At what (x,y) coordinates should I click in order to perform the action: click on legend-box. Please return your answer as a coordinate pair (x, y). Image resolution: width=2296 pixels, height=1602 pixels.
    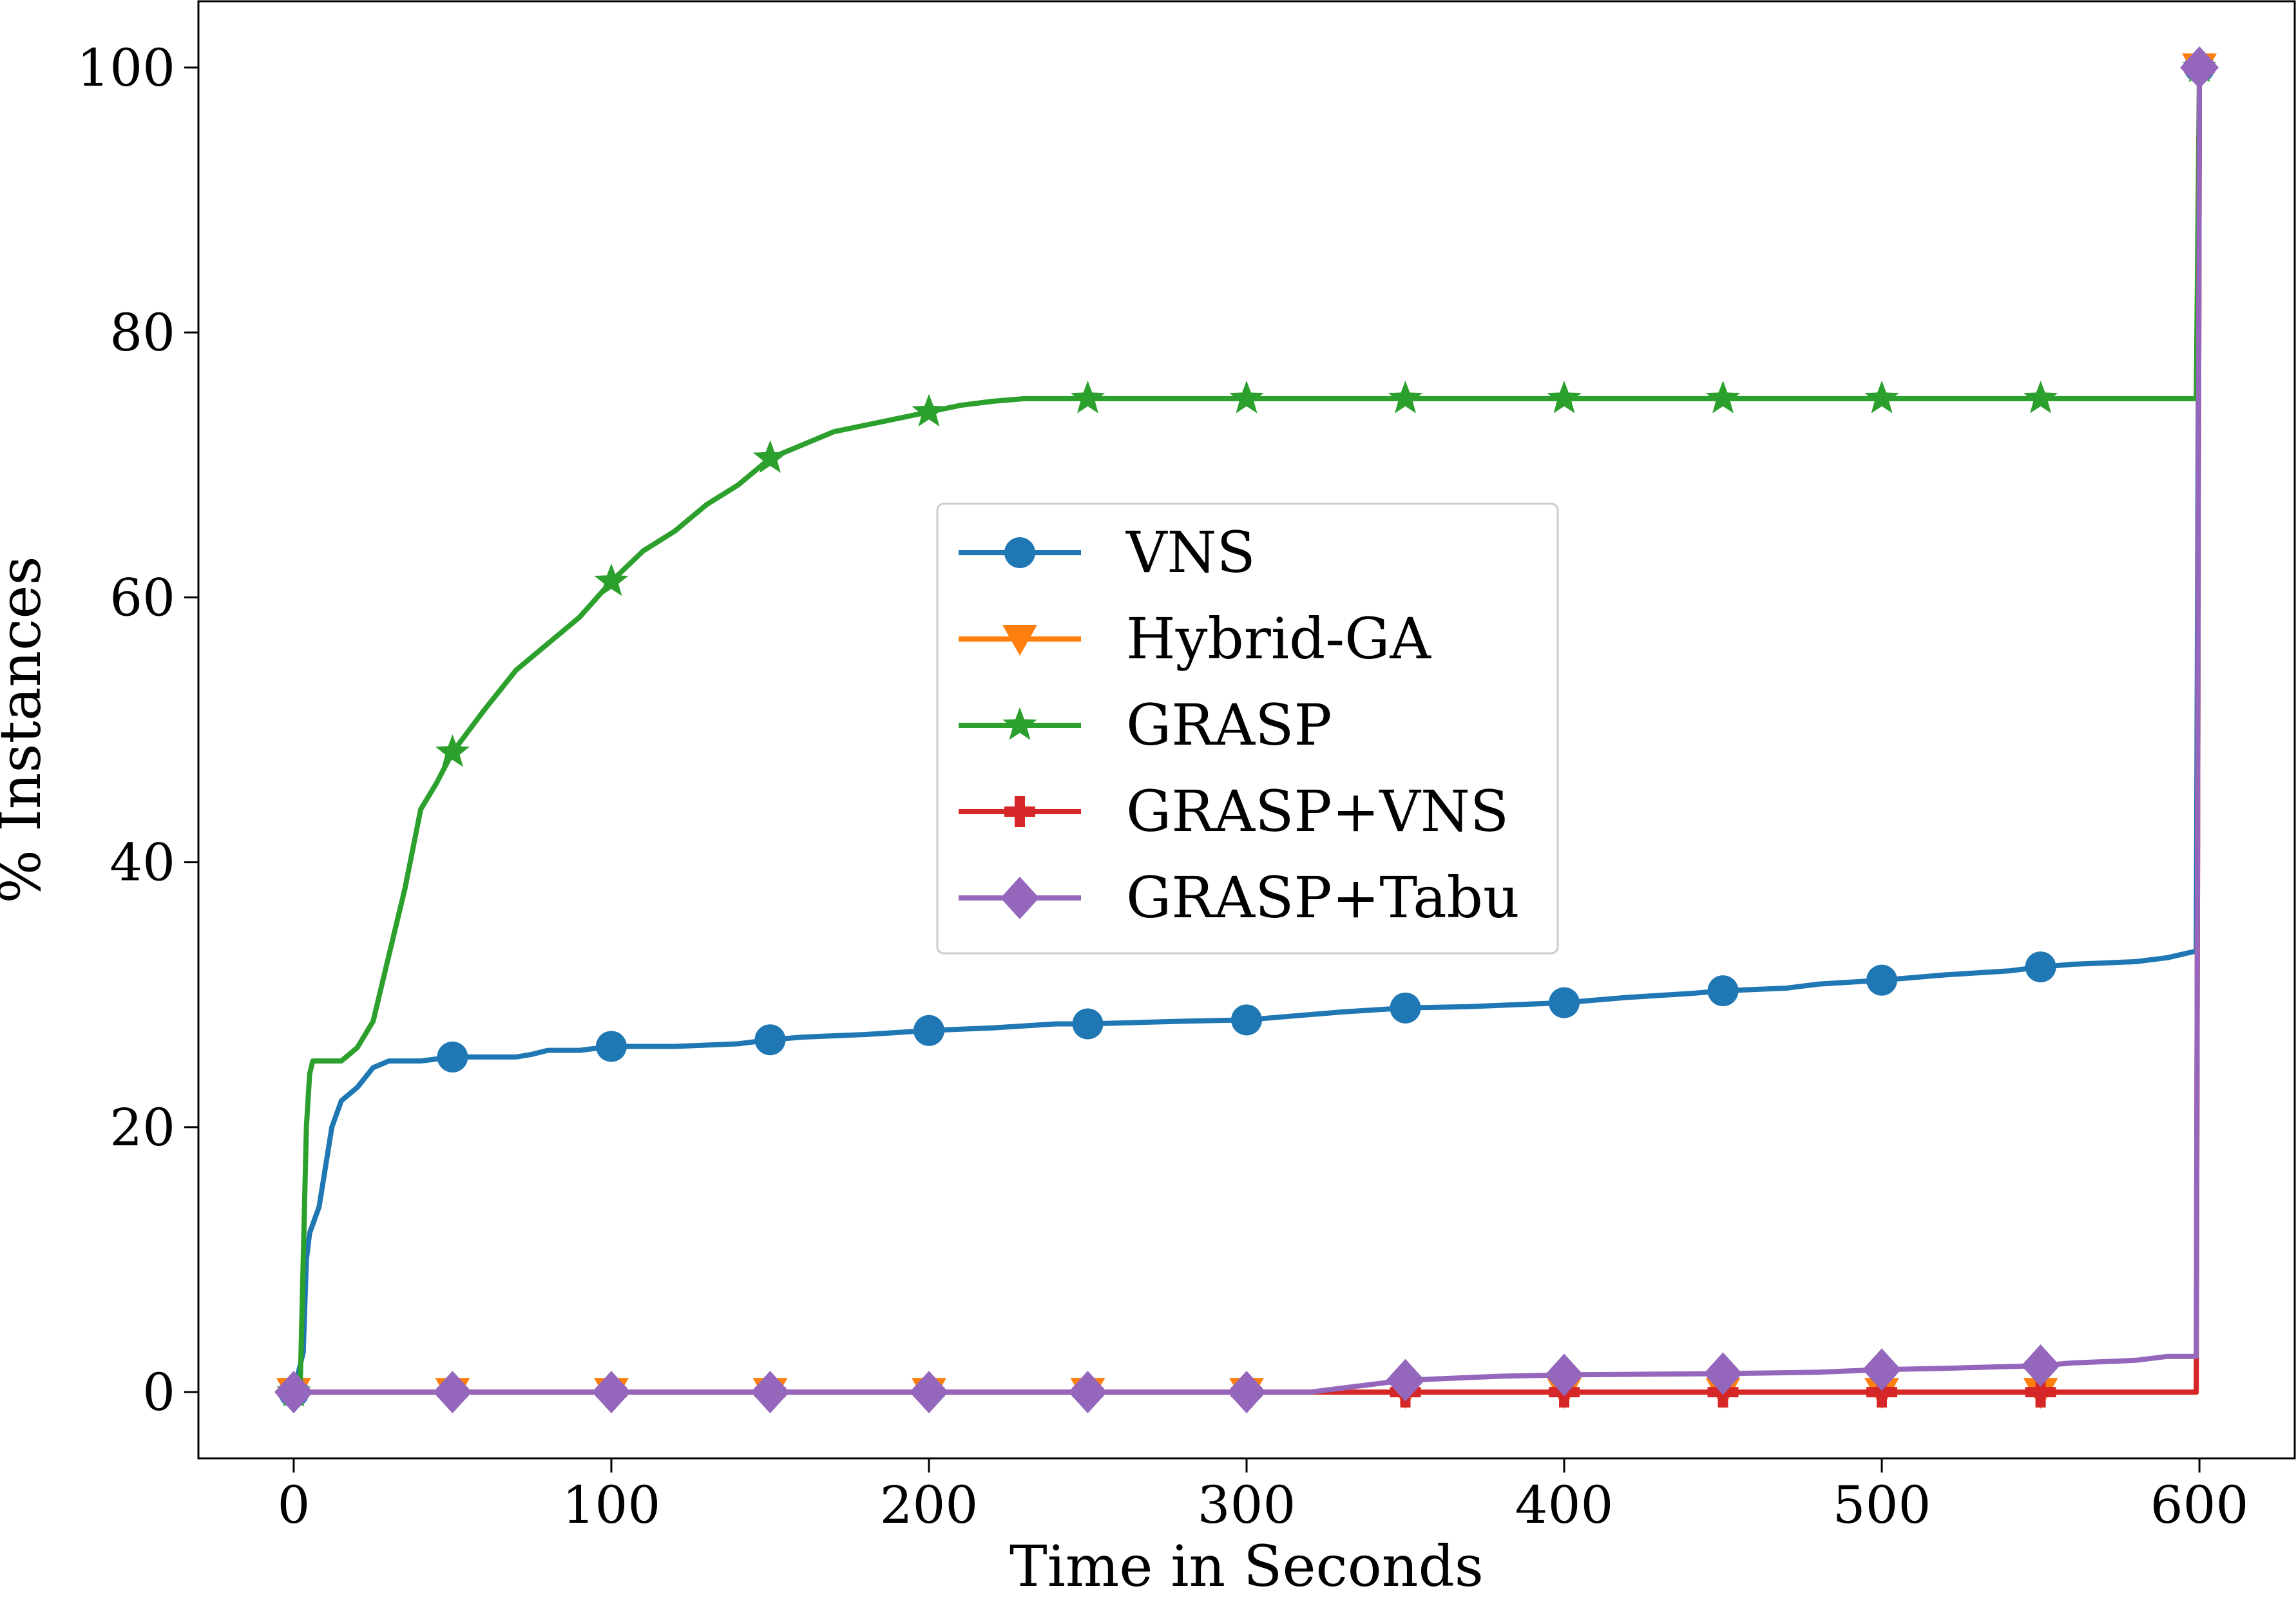
    Looking at the image, I should click on (1247, 728).